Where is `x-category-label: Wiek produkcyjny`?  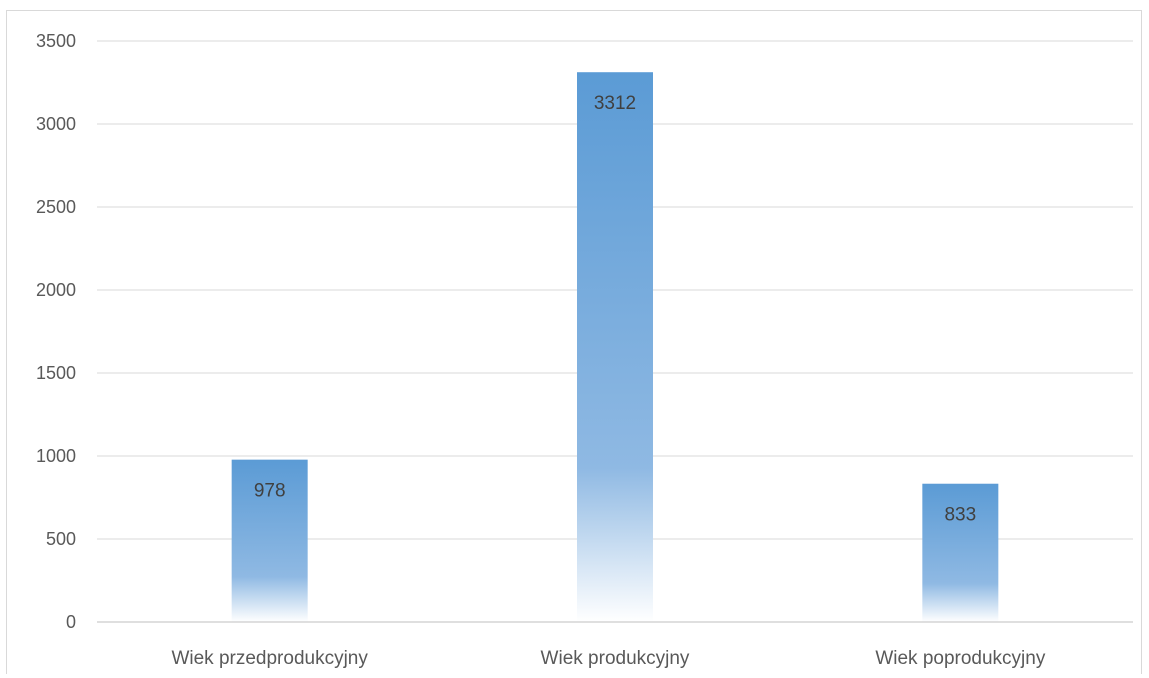
x-category-label: Wiek produkcyjny is located at coordinates (615, 658).